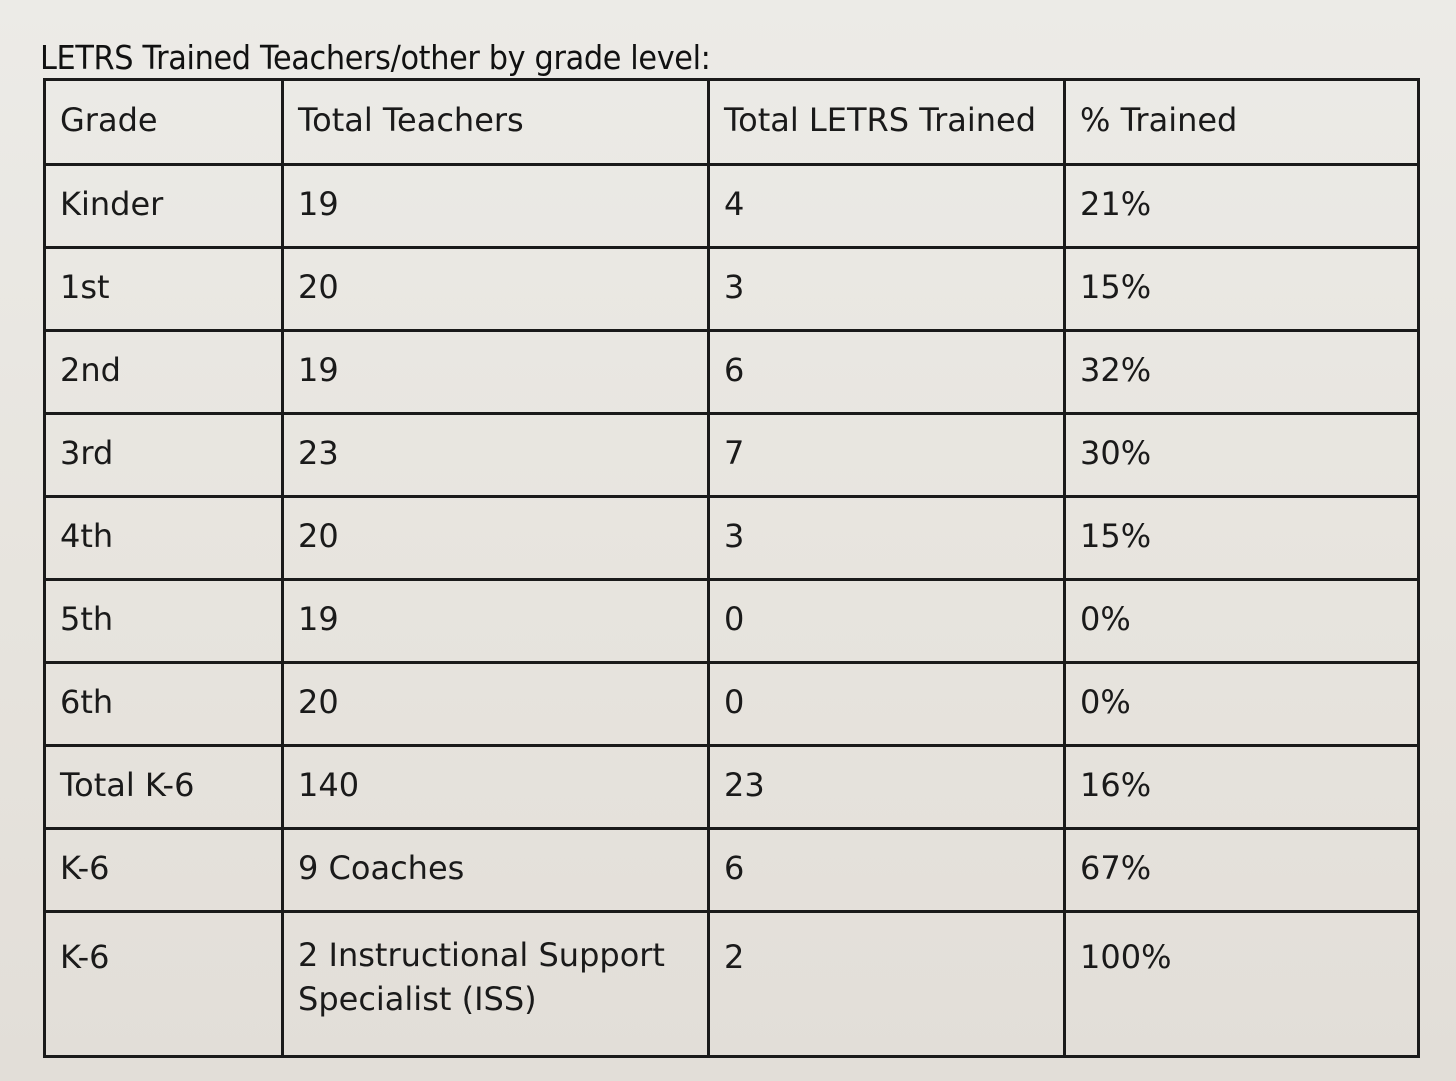 The width and height of the screenshot is (1456, 1081). Describe the element at coordinates (163, 206) in the screenshot. I see `grade-cell: Kinder` at that location.